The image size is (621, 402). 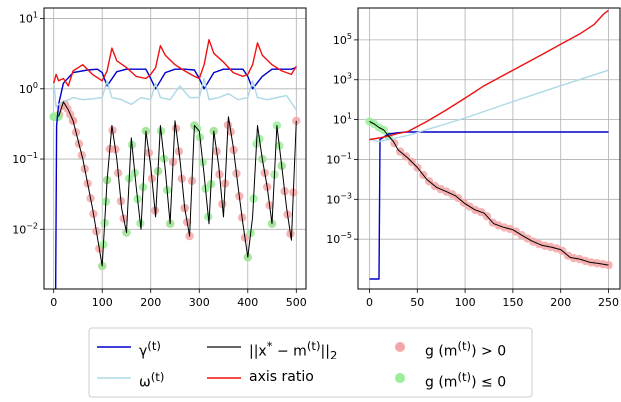 What do you see at coordinates (199, 302) in the screenshot?
I see `x-tick-label: 300` at bounding box center [199, 302].